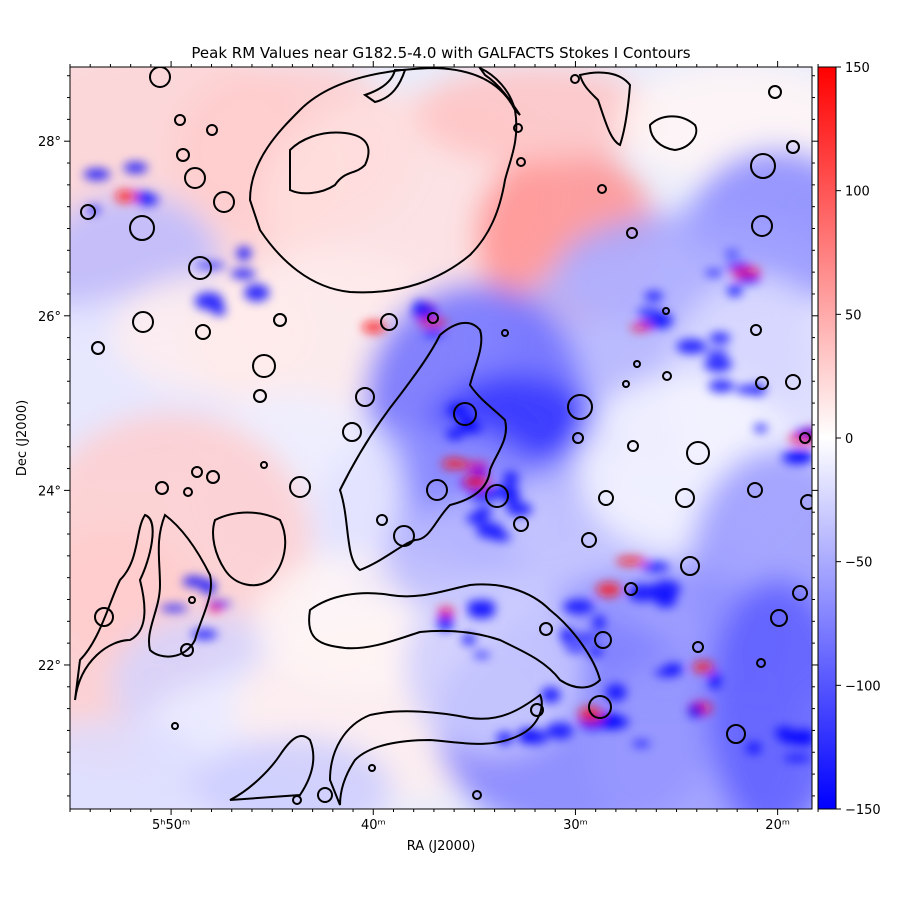 This screenshot has width=900, height=900. I want to click on x-tick-label: 20ᵐ, so click(777, 825).